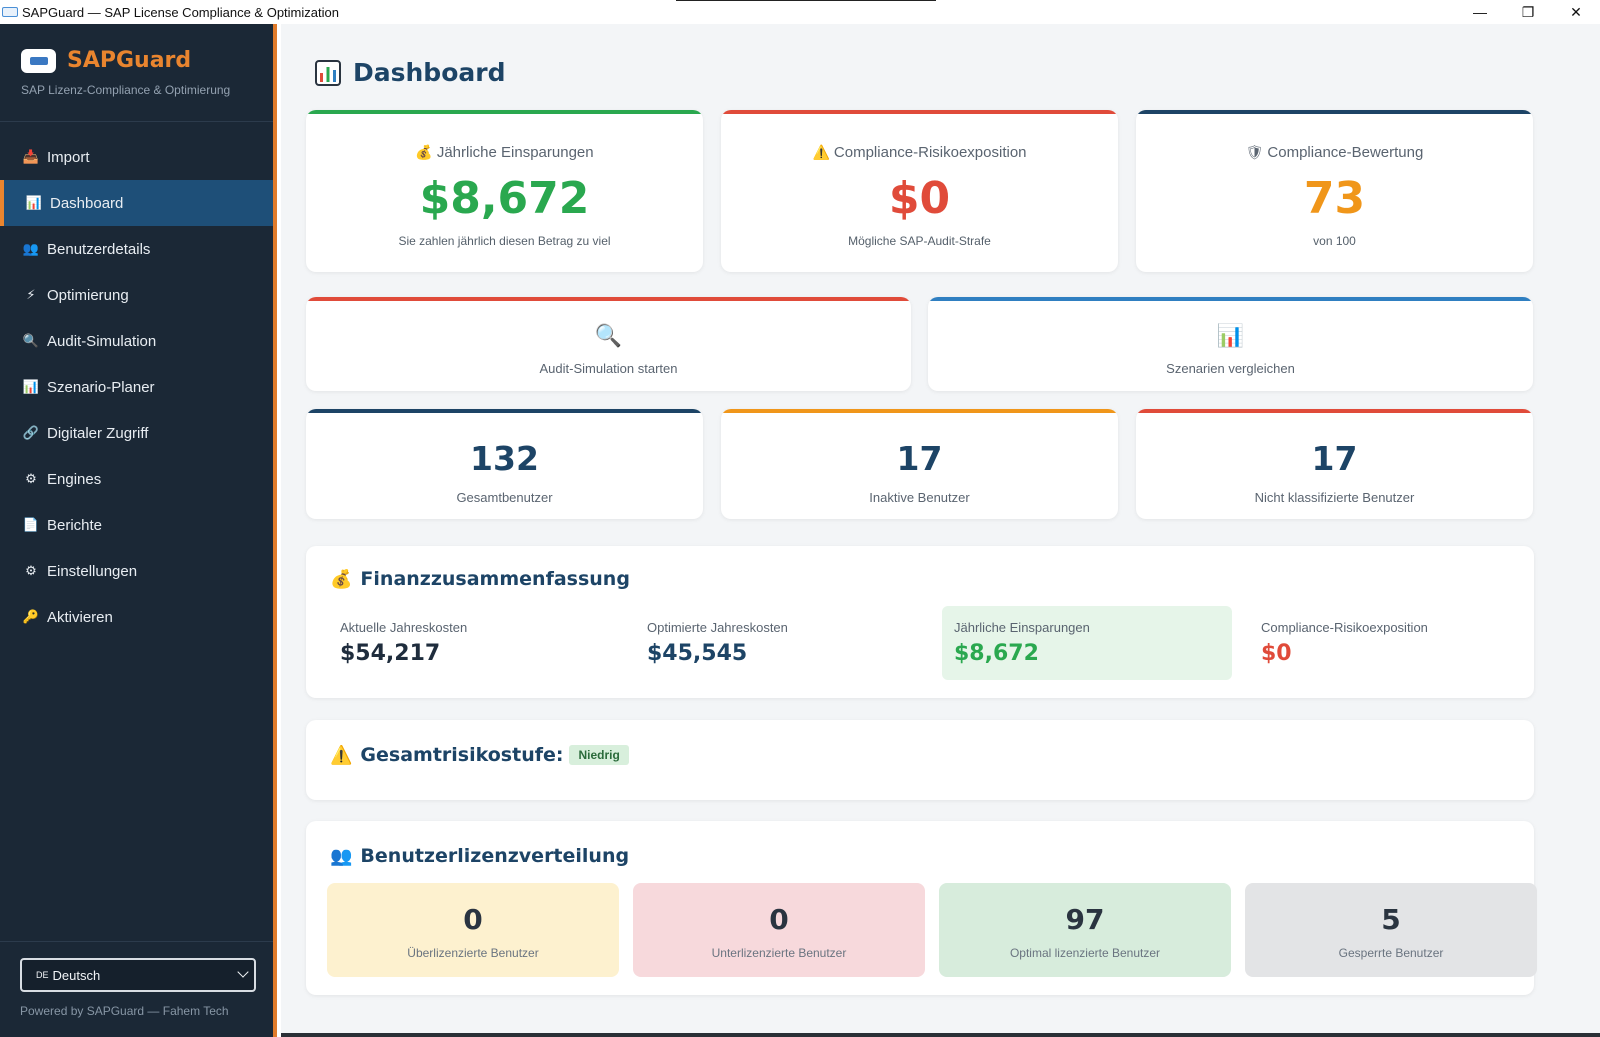  I want to click on sidebar-item-label: Optimierung, so click(88, 295).